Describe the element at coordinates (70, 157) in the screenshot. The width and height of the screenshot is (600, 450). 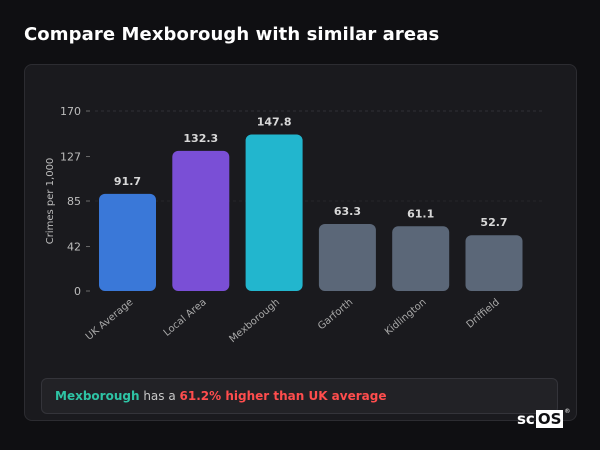
I see `y-tick-label: 127` at that location.